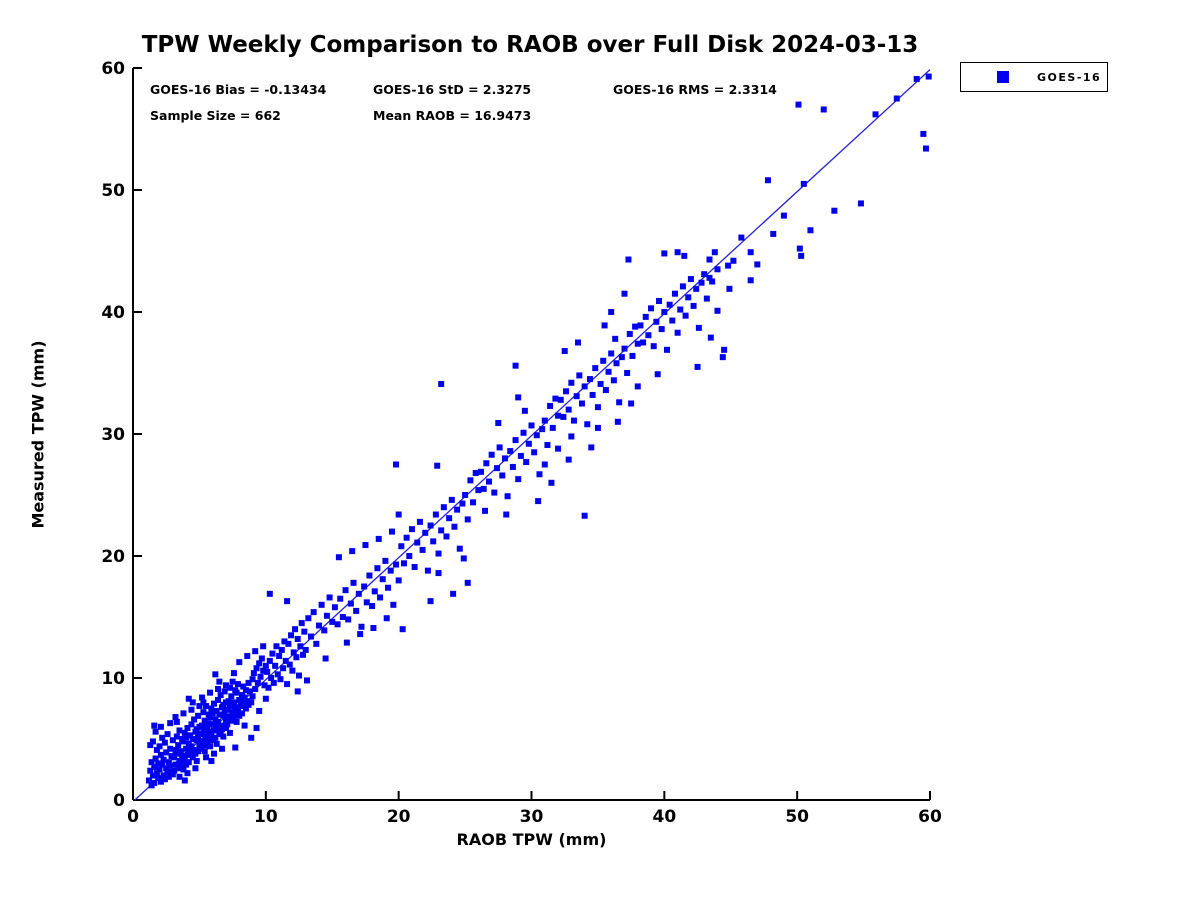 The height and width of the screenshot is (900, 1200). What do you see at coordinates (119, 801) in the screenshot?
I see `y-tick-label: 0` at bounding box center [119, 801].